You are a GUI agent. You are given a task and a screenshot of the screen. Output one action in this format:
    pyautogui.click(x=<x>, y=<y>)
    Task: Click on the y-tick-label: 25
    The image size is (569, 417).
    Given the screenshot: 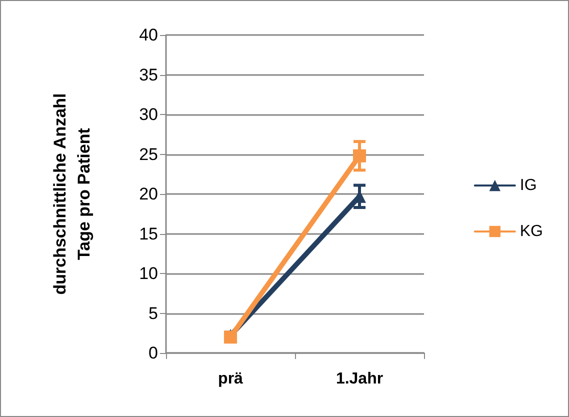 What is the action you would take?
    pyautogui.click(x=148, y=154)
    